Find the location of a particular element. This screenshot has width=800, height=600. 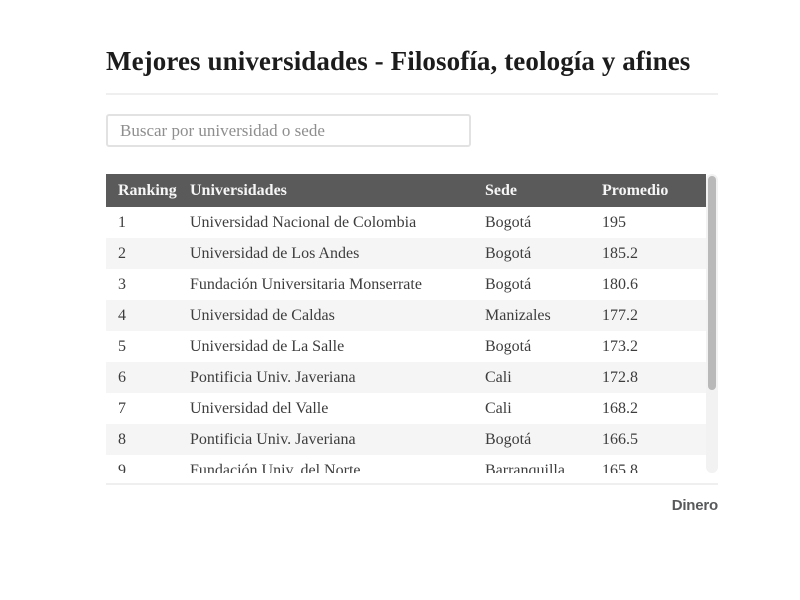

table-row: 7 Universidad del Valle Cali 168.2 is located at coordinates (406, 409).